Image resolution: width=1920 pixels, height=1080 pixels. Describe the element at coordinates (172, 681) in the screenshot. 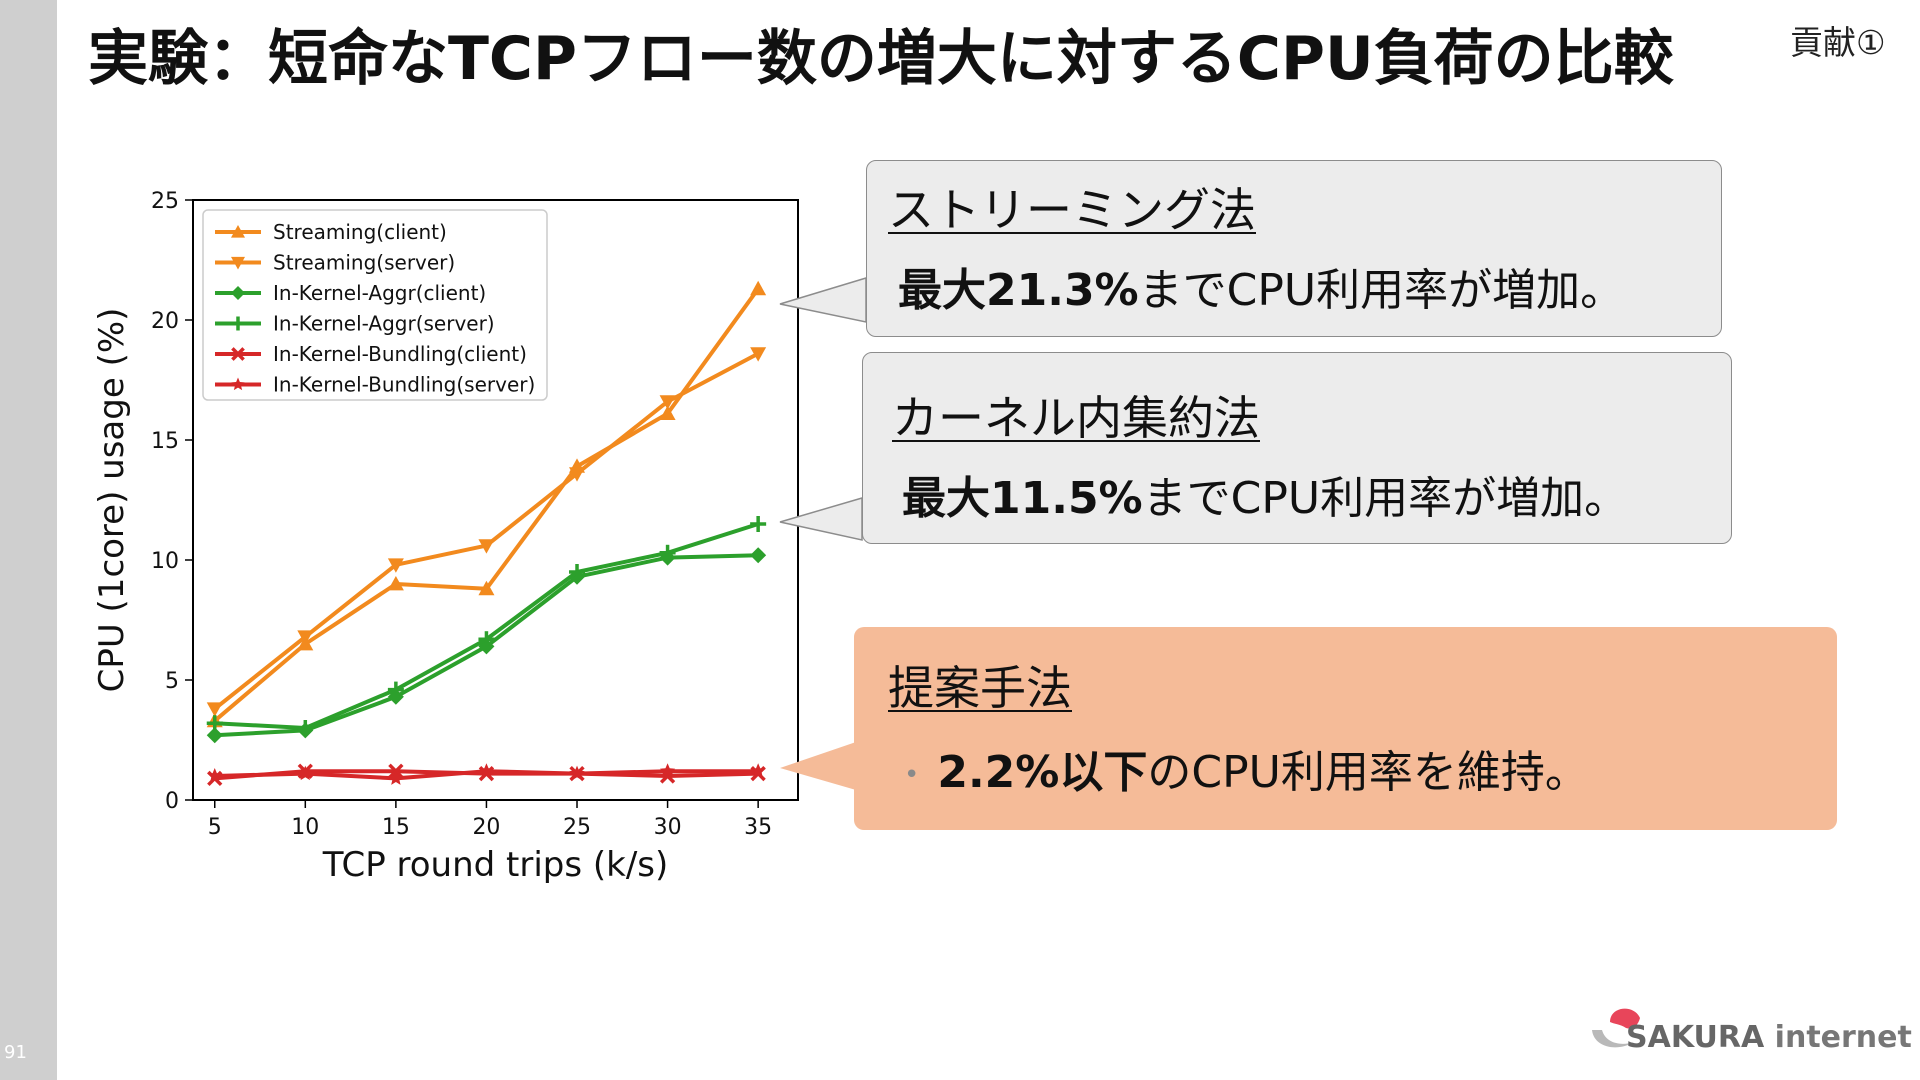

I see `y-tick-label: 5` at that location.